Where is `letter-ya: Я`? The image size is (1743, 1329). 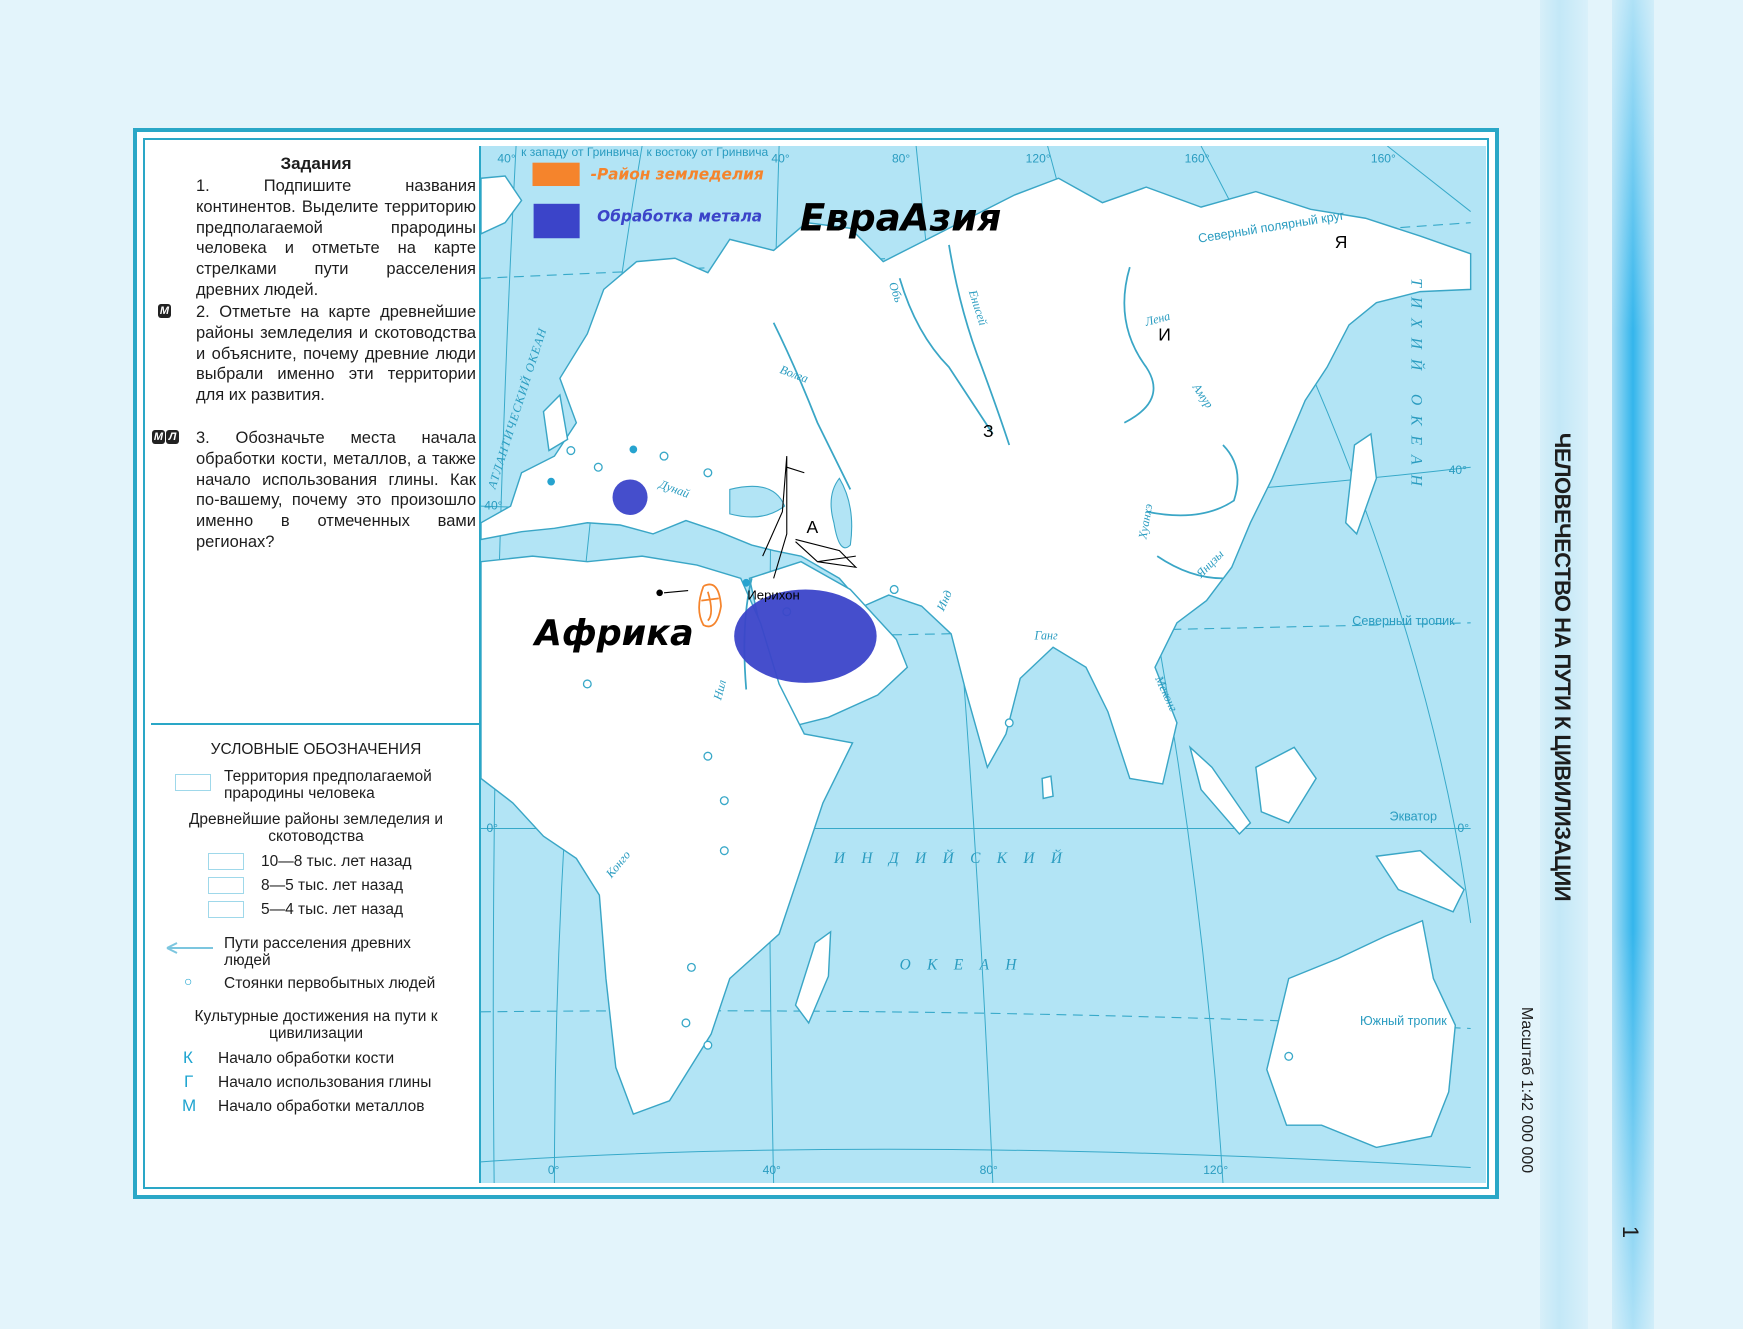
letter-ya: Я is located at coordinates (1341, 242).